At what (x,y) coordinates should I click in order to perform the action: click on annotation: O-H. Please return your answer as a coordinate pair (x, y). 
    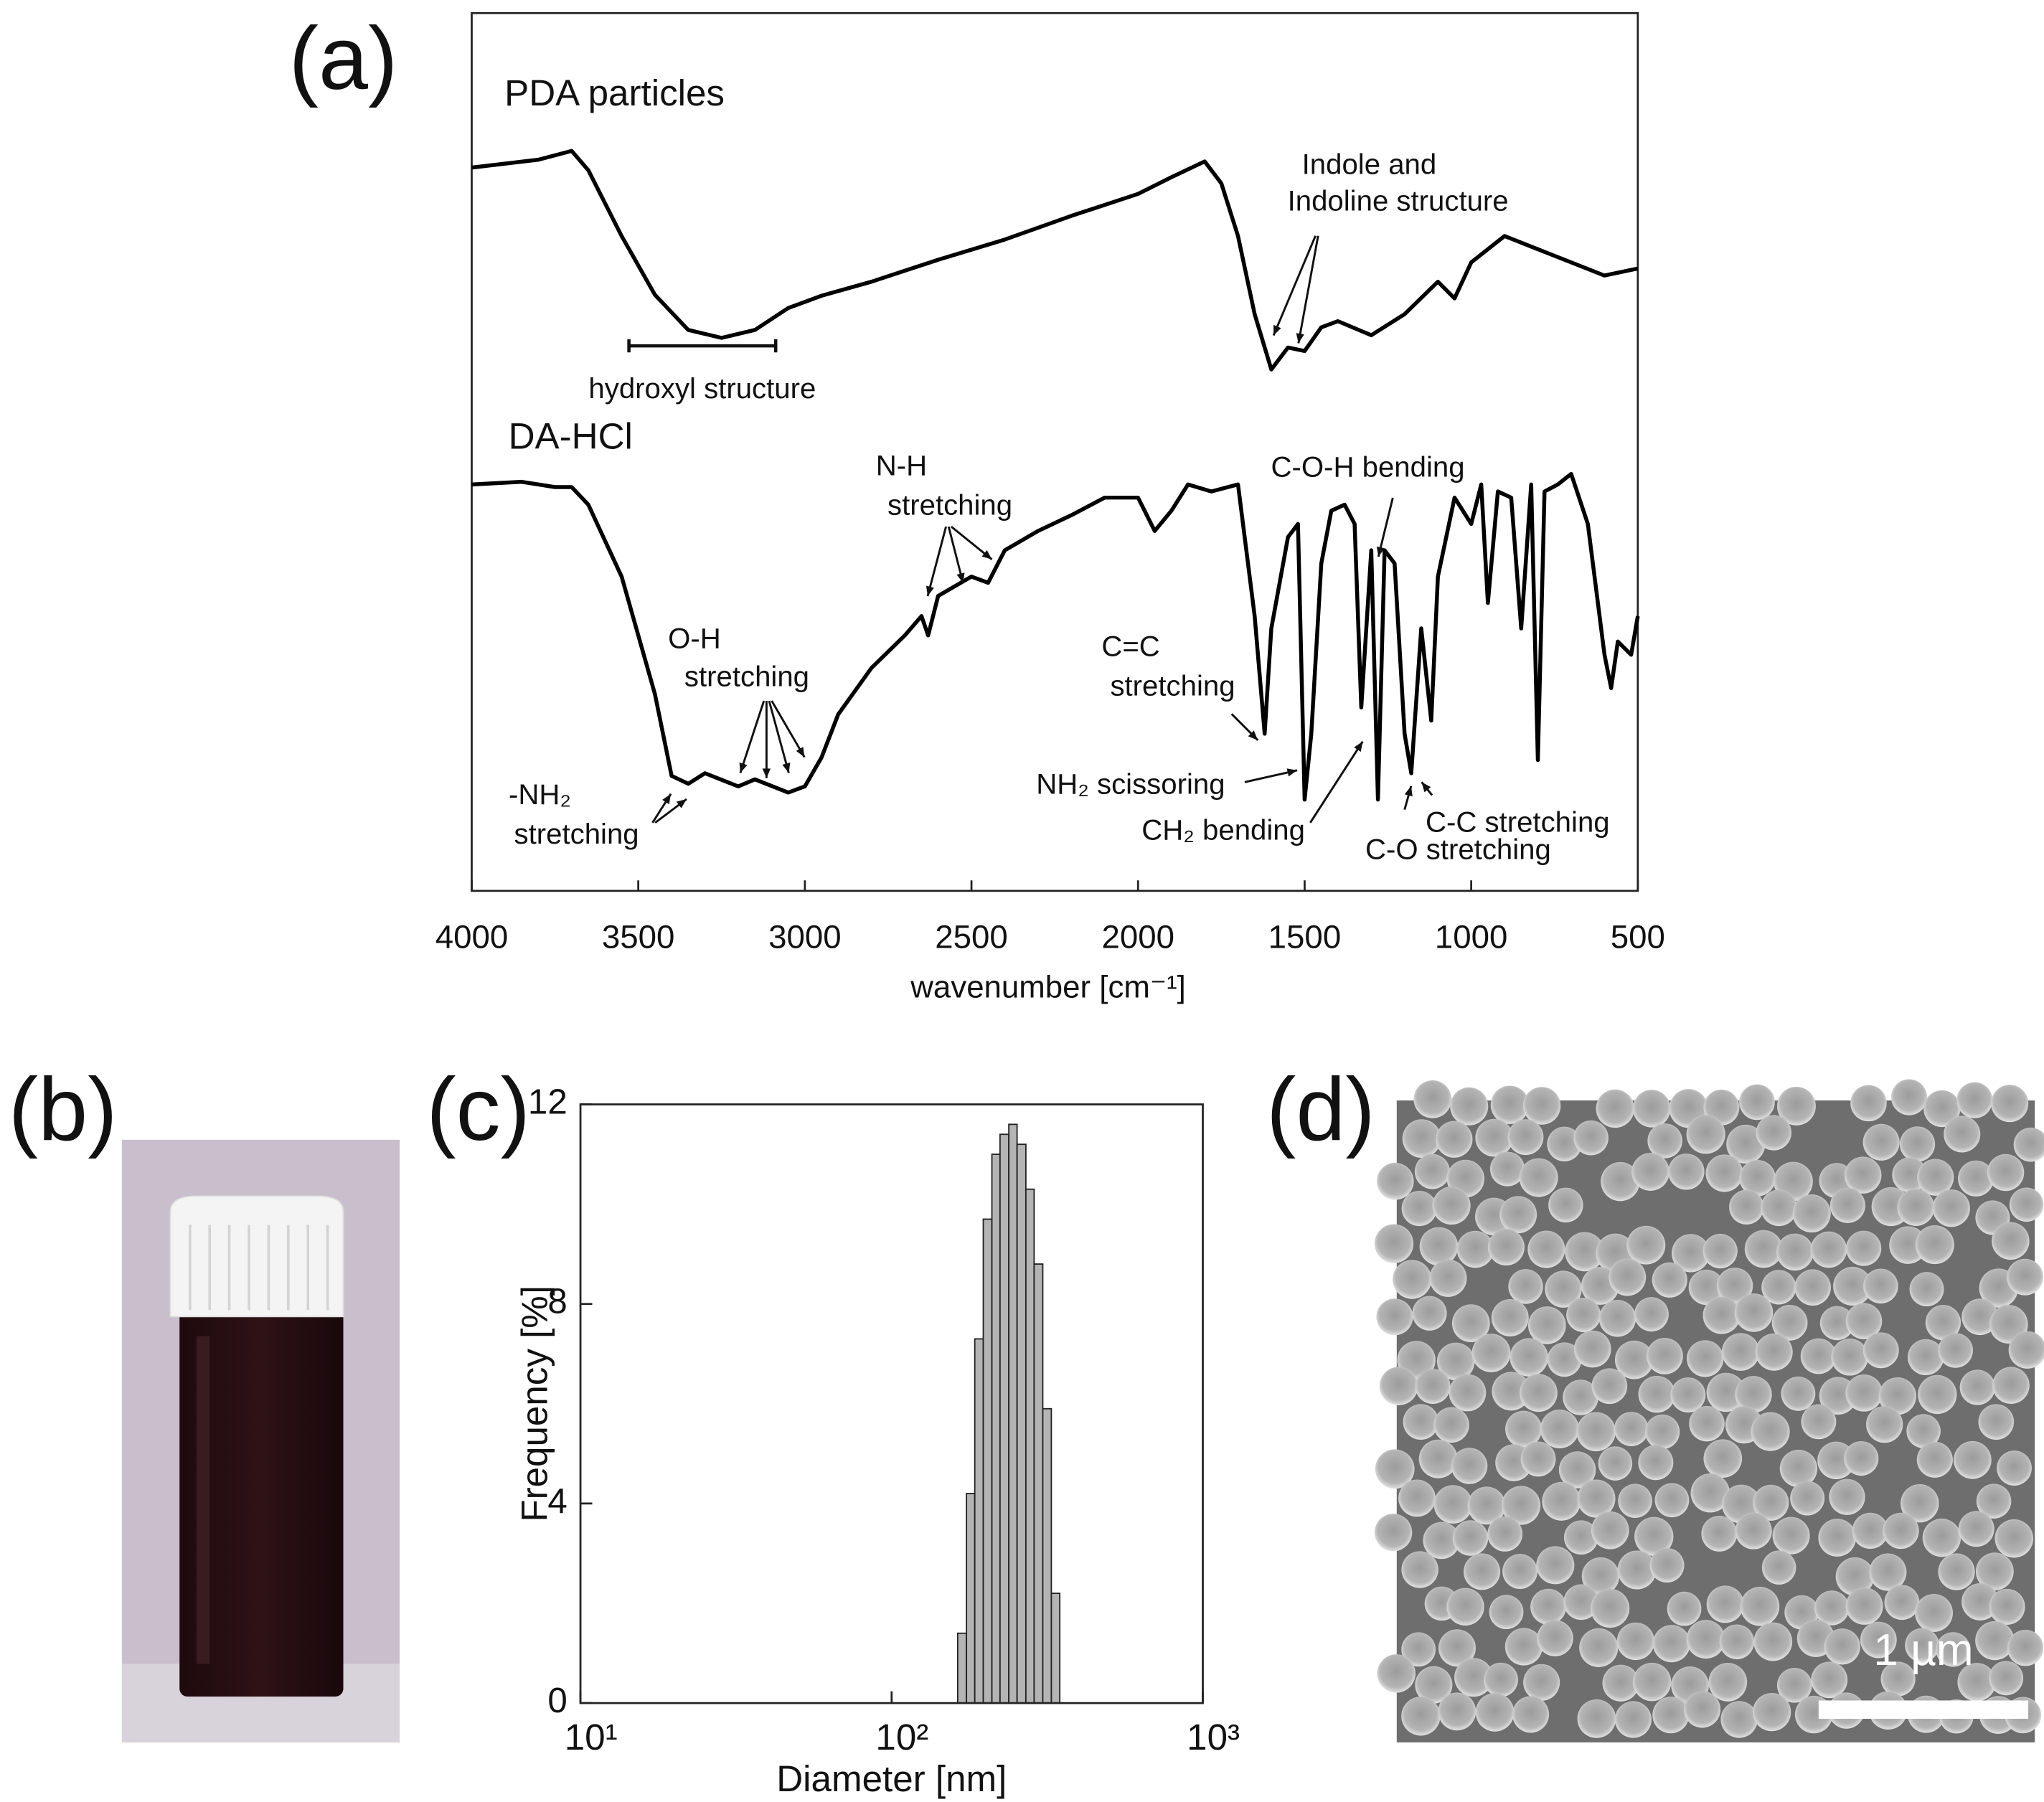
    Looking at the image, I should click on (694, 639).